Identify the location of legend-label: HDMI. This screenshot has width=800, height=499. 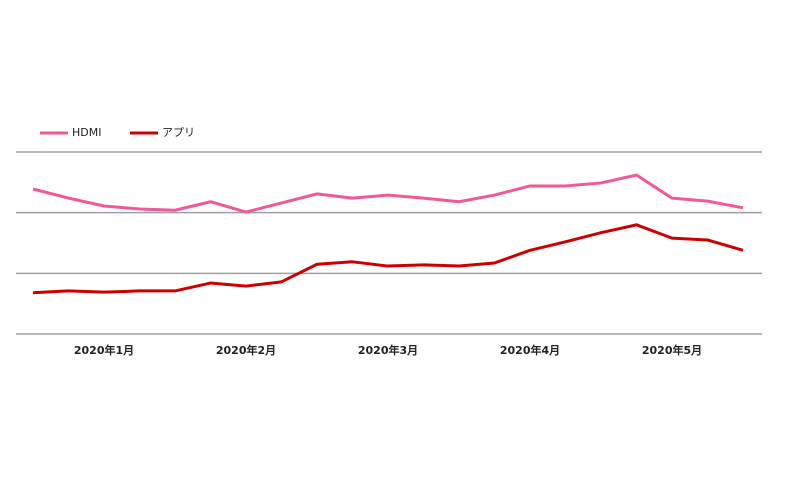
(86, 132).